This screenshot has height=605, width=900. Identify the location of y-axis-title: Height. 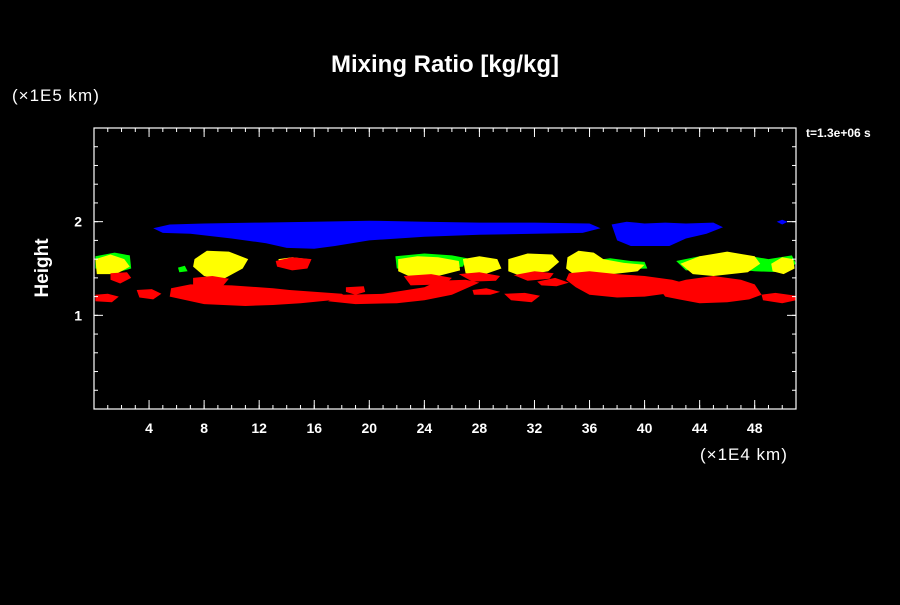
(42, 268).